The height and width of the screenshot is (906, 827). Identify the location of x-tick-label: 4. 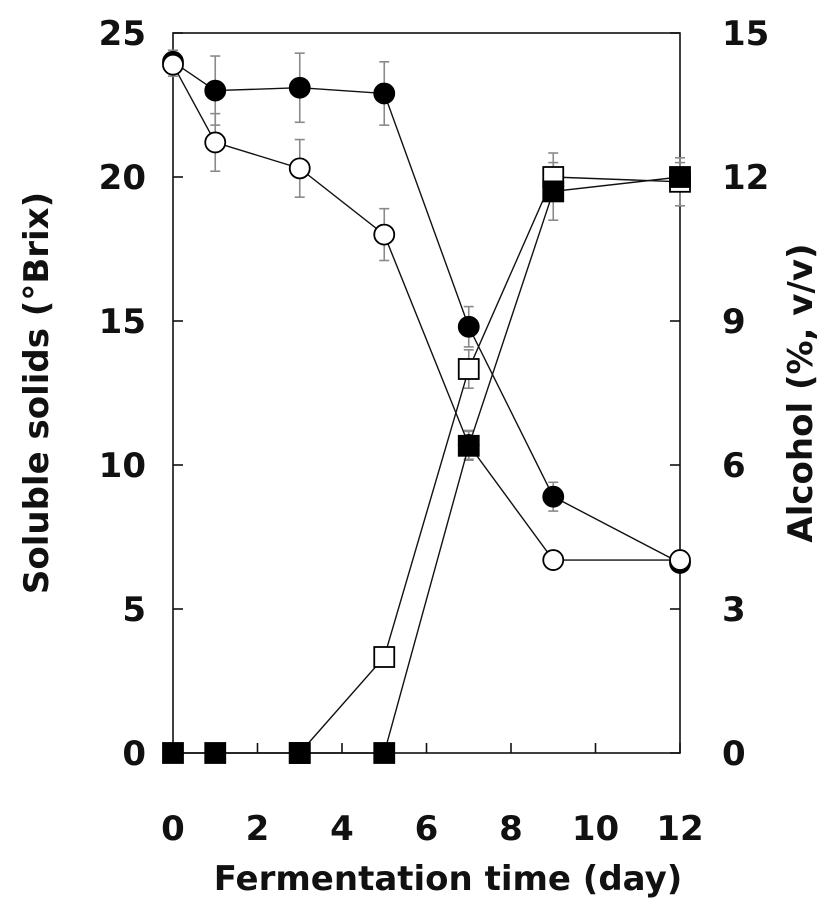
(342, 829).